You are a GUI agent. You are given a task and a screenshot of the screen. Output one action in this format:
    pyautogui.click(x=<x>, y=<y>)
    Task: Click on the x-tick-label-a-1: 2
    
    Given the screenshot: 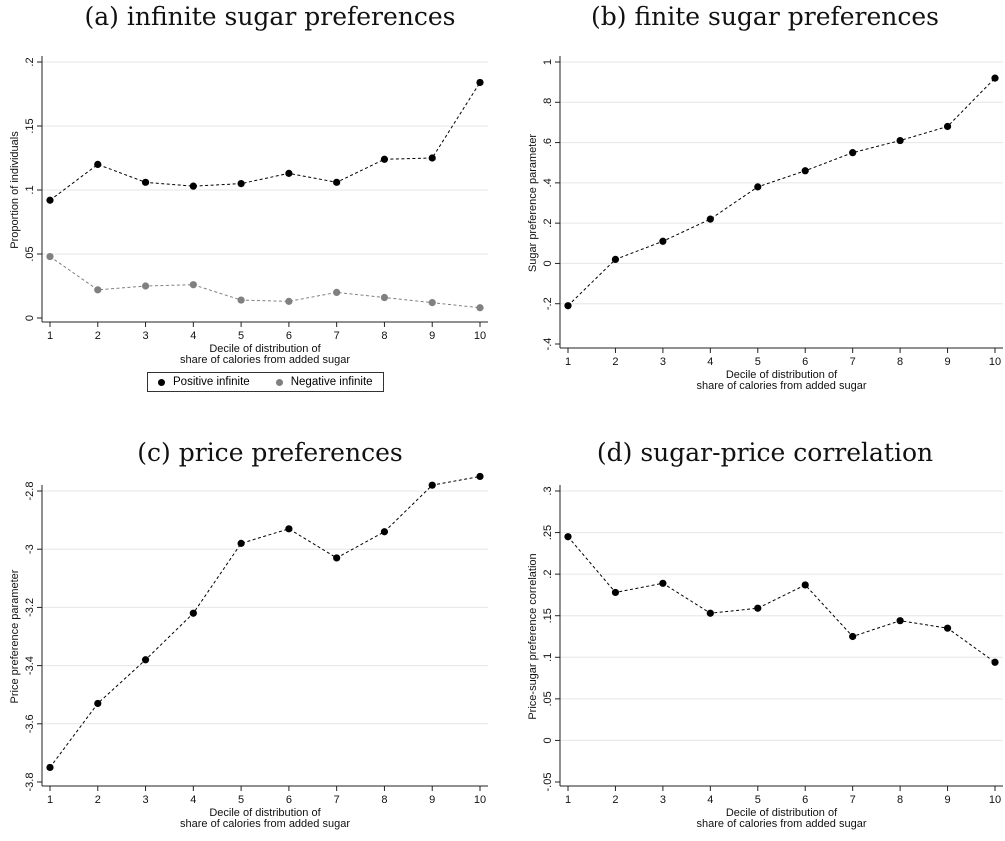 What is the action you would take?
    pyautogui.click(x=98, y=336)
    